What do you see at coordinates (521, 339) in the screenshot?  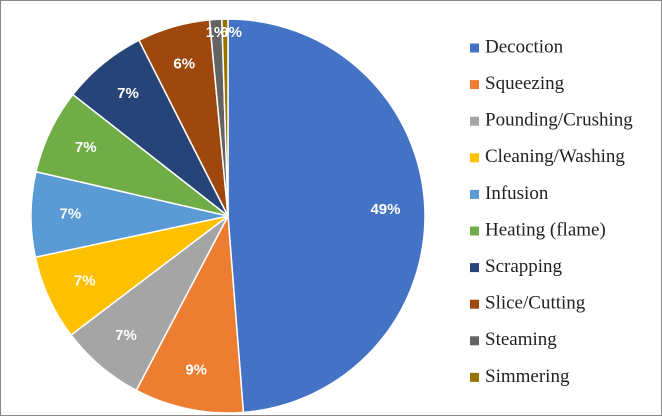 I see `legend-label: Steaming` at bounding box center [521, 339].